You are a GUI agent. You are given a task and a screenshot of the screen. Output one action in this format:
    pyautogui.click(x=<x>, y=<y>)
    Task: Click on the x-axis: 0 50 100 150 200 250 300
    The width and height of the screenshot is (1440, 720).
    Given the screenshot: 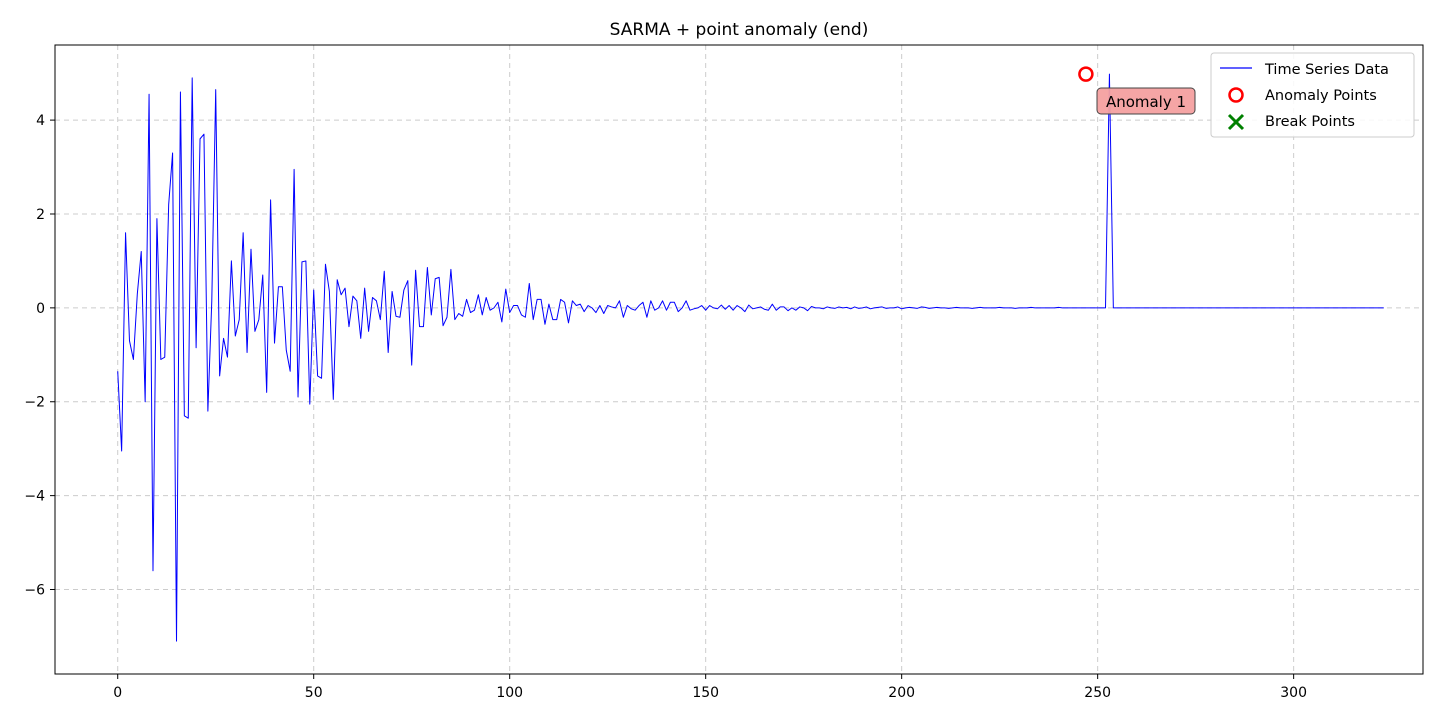 What is the action you would take?
    pyautogui.click(x=710, y=687)
    